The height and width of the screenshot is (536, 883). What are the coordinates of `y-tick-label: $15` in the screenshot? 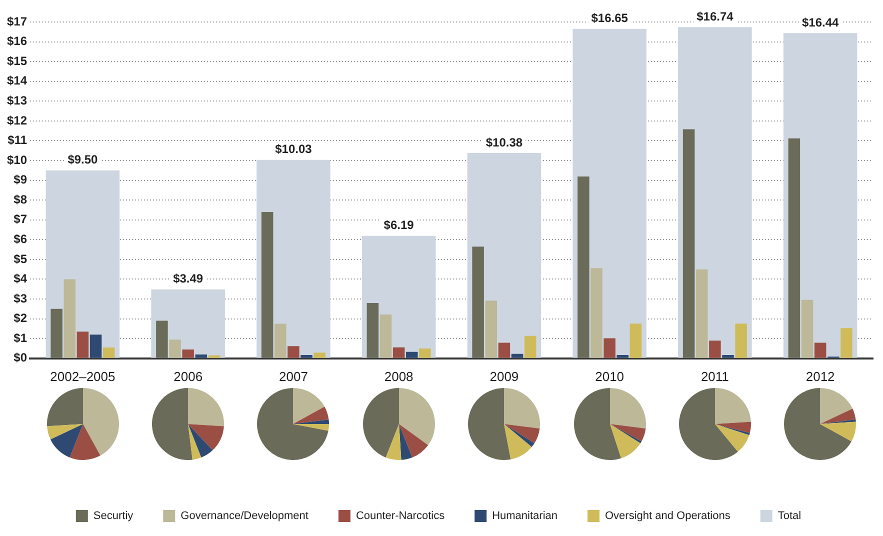 It's located at (17, 61).